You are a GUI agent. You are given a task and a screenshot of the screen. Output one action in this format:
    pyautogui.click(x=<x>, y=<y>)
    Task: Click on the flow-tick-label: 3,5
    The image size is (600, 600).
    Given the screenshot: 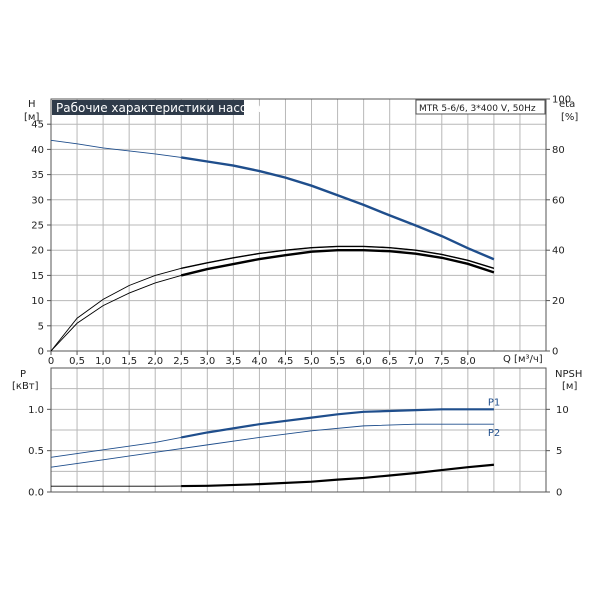 What is the action you would take?
    pyautogui.click(x=233, y=361)
    